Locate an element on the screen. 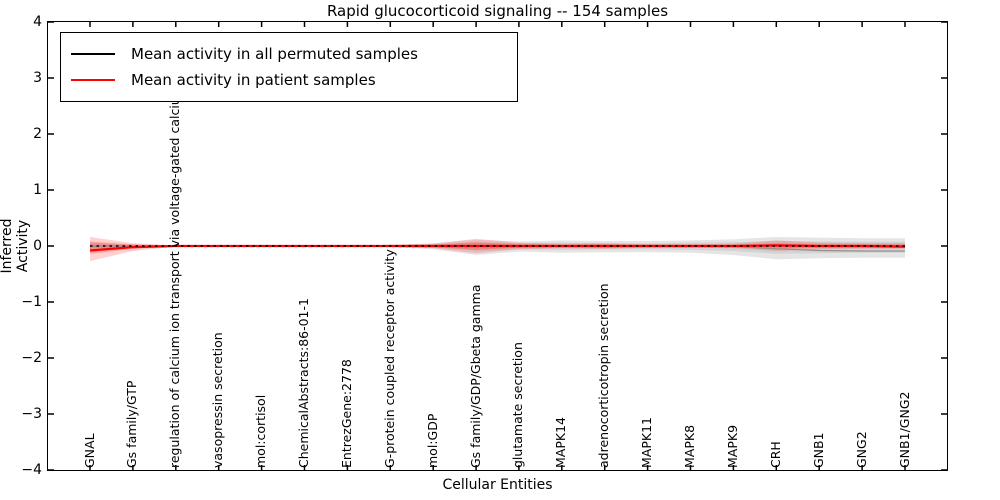 The height and width of the screenshot is (500, 1000). y-tick-label: −3 is located at coordinates (31, 414).